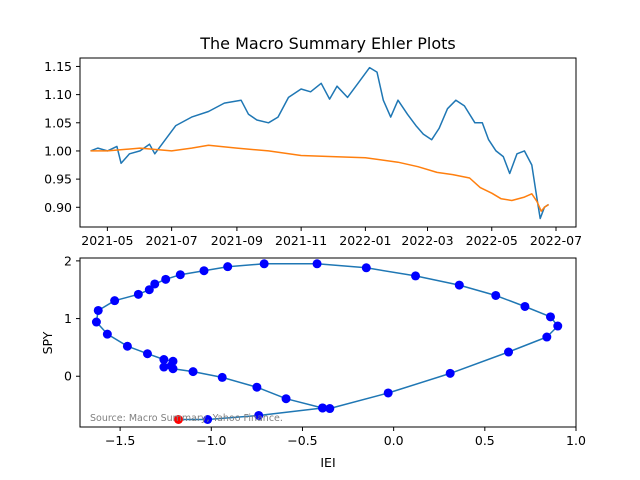 The image size is (640, 480). Describe the element at coordinates (178, 420) in the screenshot. I see `ehler-start-point` at that location.